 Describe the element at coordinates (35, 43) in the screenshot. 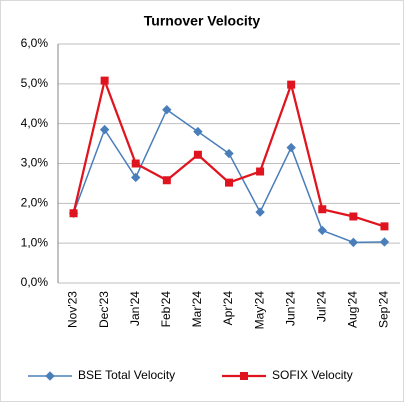

I see `y-tick-label: 6,0%` at that location.